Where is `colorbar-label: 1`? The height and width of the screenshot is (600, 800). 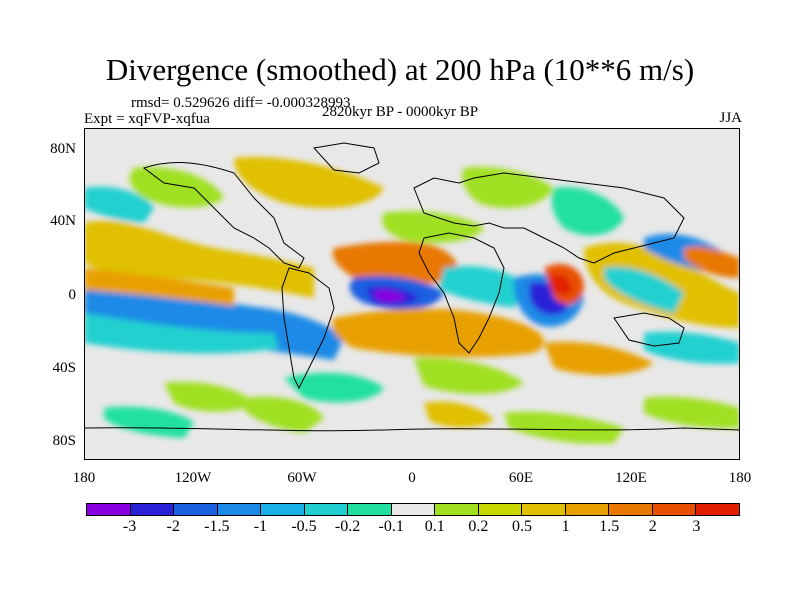 colorbar-label: 1 is located at coordinates (565, 526).